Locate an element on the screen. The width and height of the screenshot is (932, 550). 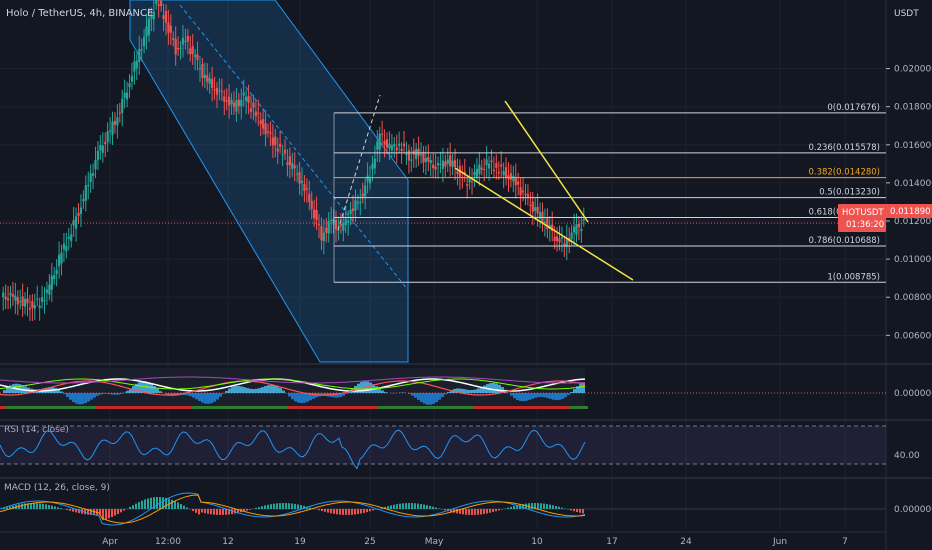
x-tick-label: May is located at coordinates (434, 542).